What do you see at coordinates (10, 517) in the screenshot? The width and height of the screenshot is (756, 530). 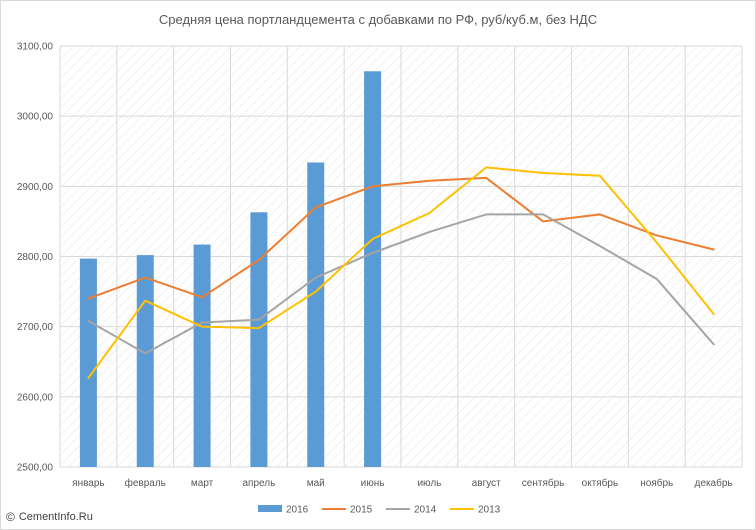 I see `copyright-symbol: ©` at bounding box center [10, 517].